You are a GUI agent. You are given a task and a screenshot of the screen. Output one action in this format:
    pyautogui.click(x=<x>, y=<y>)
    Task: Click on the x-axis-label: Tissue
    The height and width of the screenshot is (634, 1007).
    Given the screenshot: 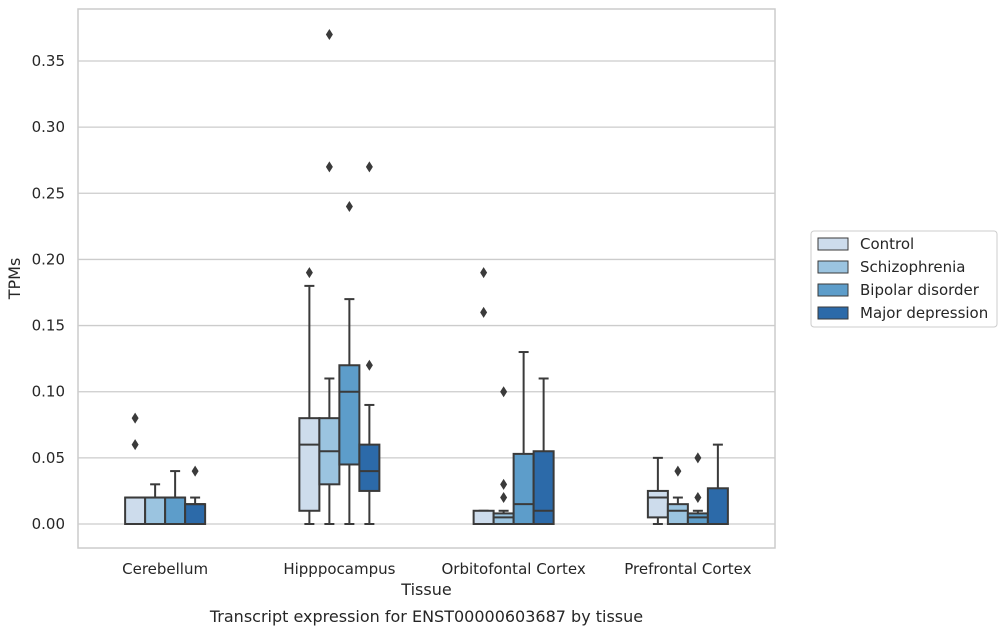 What is the action you would take?
    pyautogui.click(x=425, y=589)
    